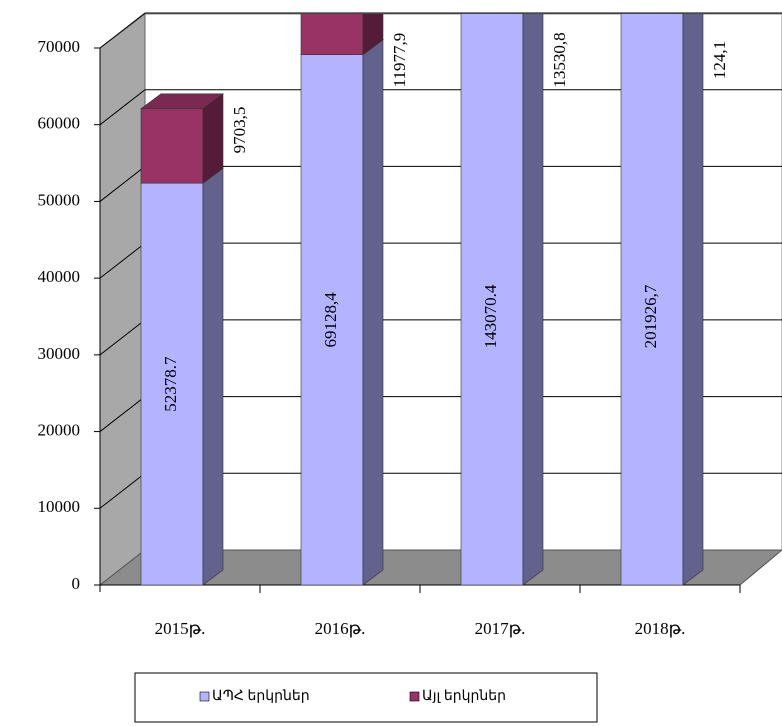  I want to click on y-tick-label: 40000, so click(59, 276).